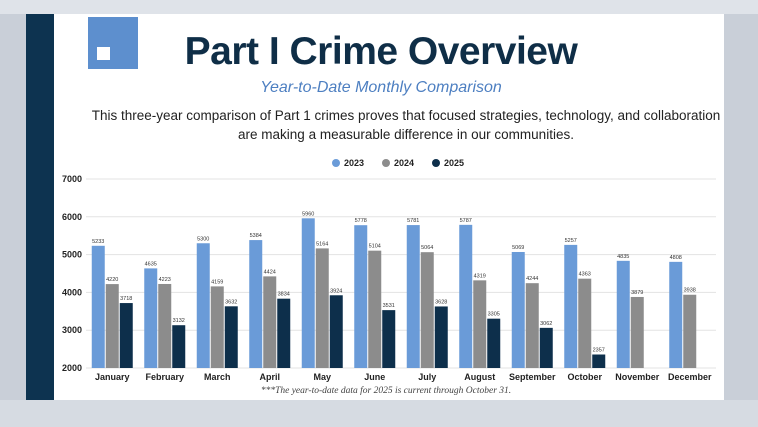 The height and width of the screenshot is (427, 758). Describe the element at coordinates (546, 324) in the screenshot. I see `data-label: 3062` at that location.